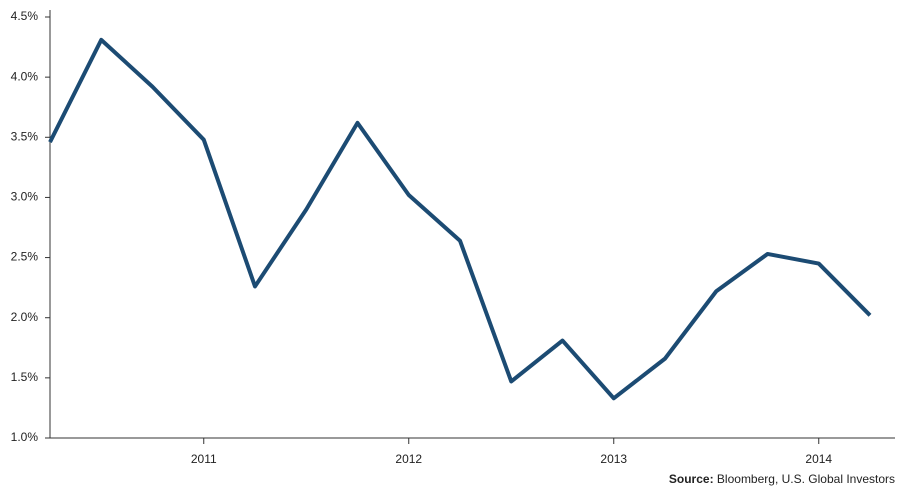 The width and height of the screenshot is (900, 491). What do you see at coordinates (408, 459) in the screenshot?
I see `x-tick-label: 2012` at bounding box center [408, 459].